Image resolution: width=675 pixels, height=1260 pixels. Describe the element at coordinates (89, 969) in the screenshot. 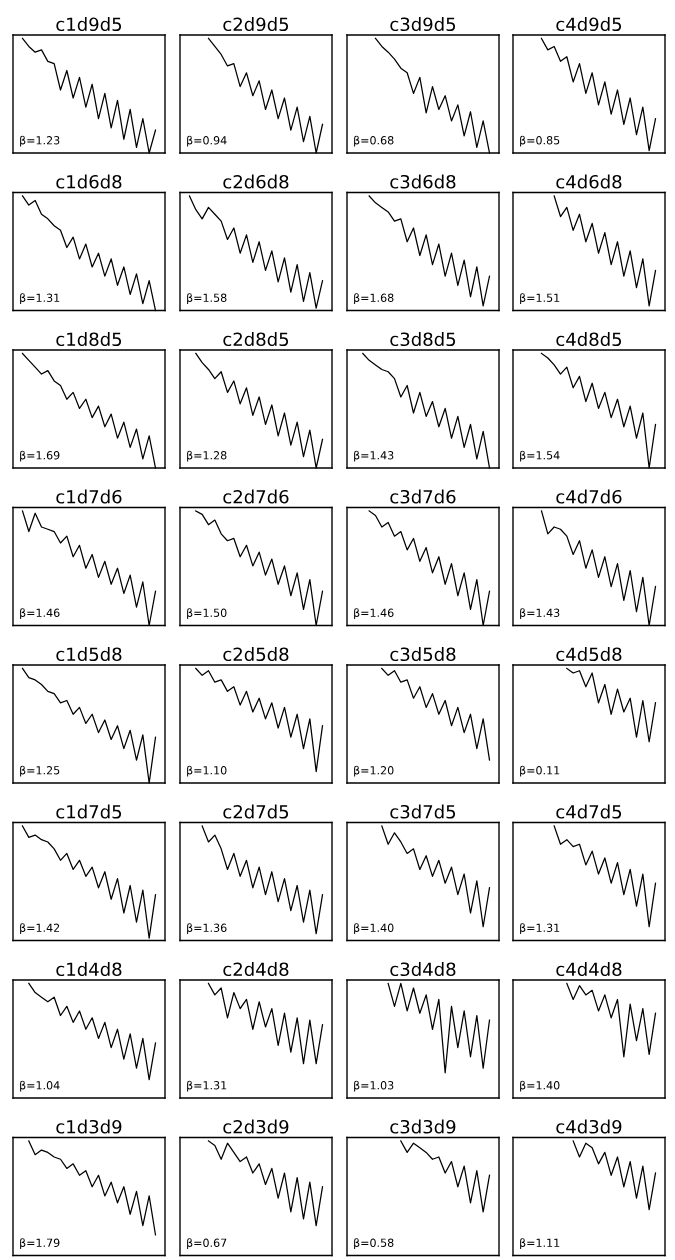

I see `chart-title: c1d4d8` at that location.